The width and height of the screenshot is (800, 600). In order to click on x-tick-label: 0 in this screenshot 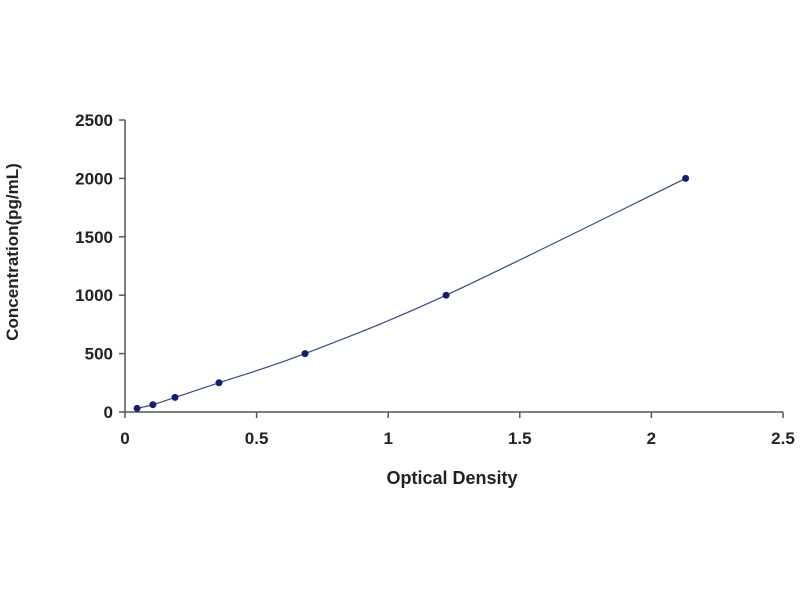, I will do `click(124, 438)`.